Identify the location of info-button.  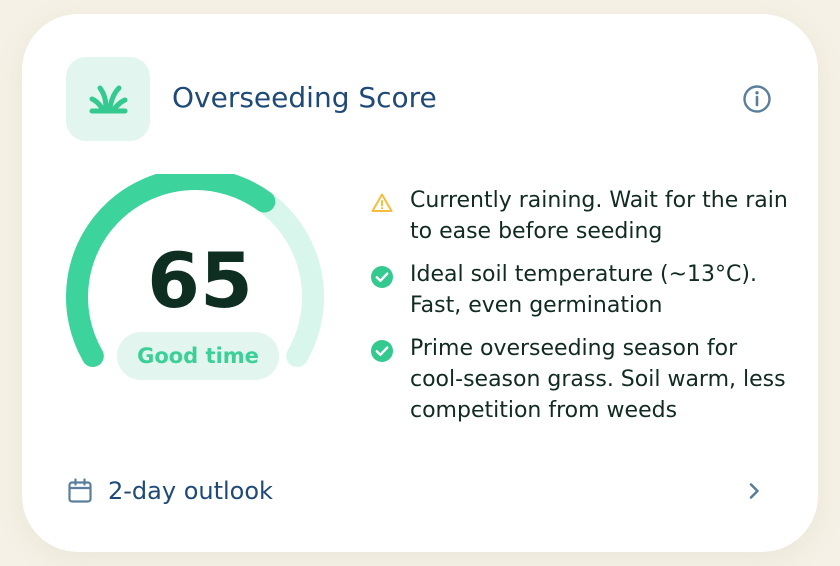
(757, 99).